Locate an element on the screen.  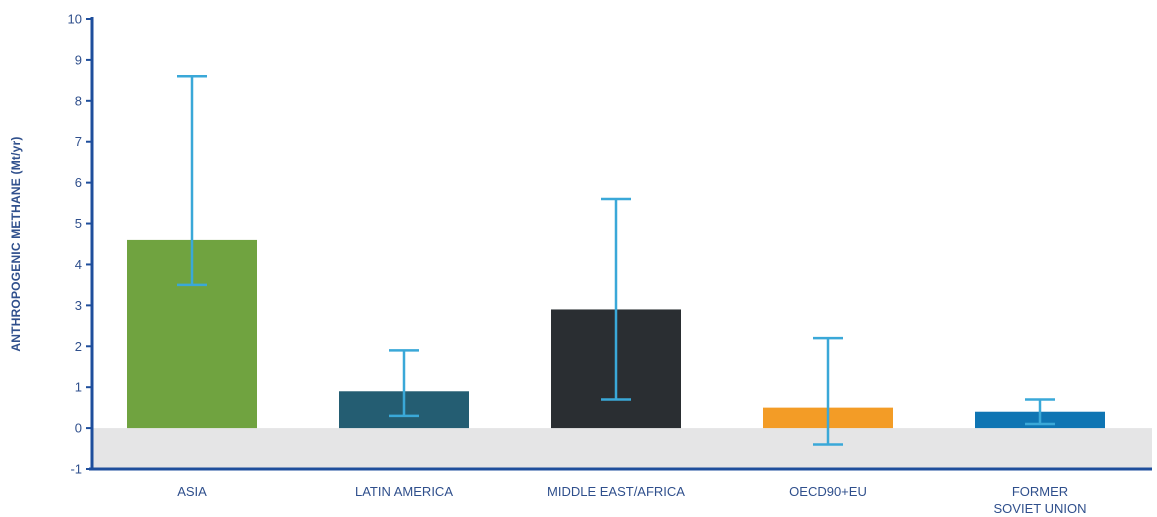
y-tick-label: 5 is located at coordinates (78, 223).